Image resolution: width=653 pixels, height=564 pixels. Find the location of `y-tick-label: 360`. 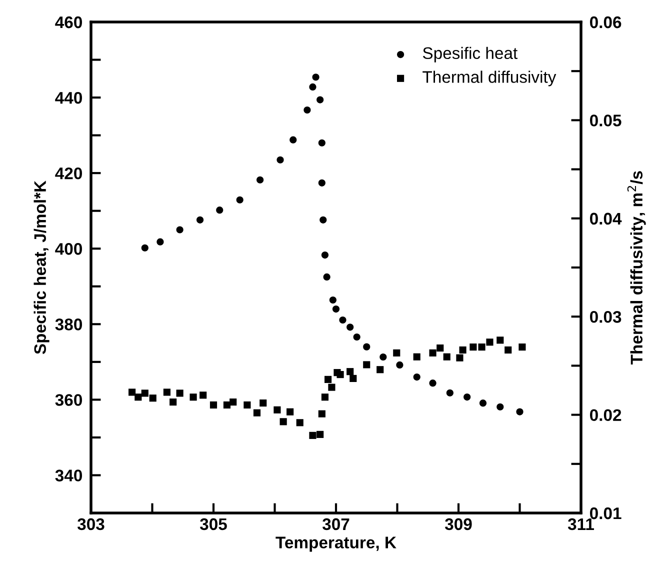

y-tick-label: 360 is located at coordinates (68, 400).